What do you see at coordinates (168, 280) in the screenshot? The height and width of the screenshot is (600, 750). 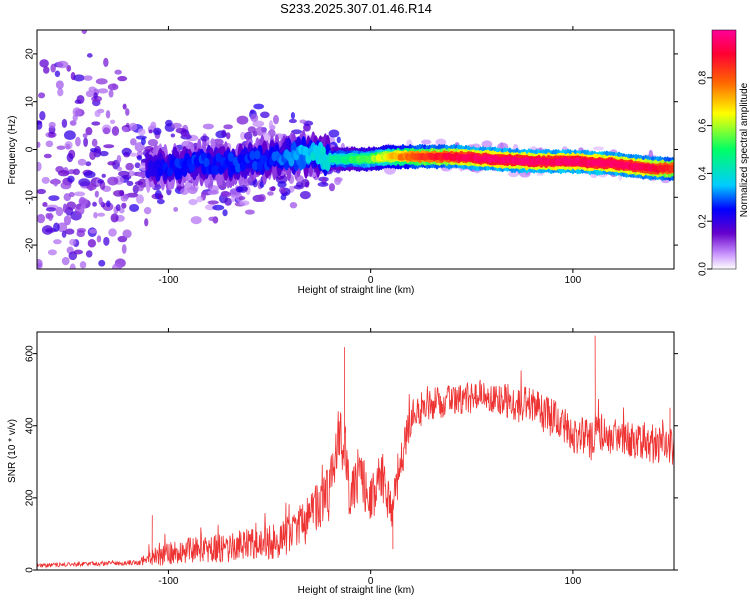 I see `spectrogram-x-tick-label: -100` at bounding box center [168, 280].